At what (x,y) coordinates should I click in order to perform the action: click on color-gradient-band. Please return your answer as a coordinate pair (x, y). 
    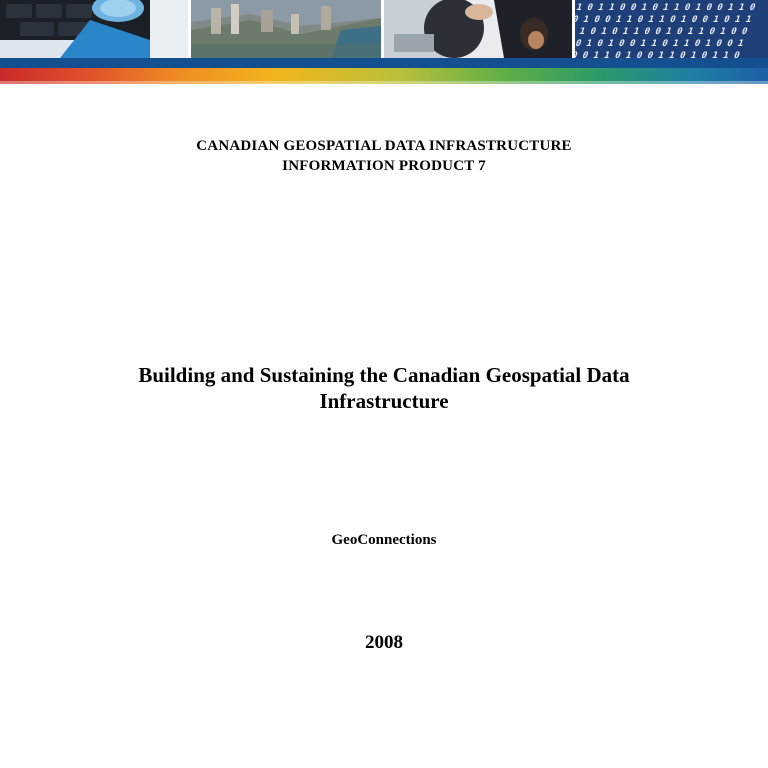
    Looking at the image, I should click on (384, 76).